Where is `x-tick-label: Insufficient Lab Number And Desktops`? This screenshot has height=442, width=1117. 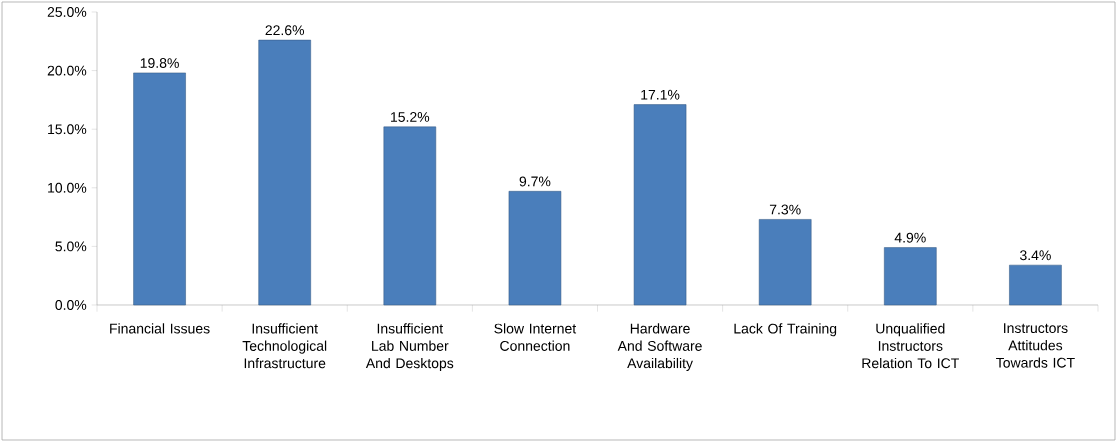 x-tick-label: Insufficient Lab Number And Desktops is located at coordinates (409, 347).